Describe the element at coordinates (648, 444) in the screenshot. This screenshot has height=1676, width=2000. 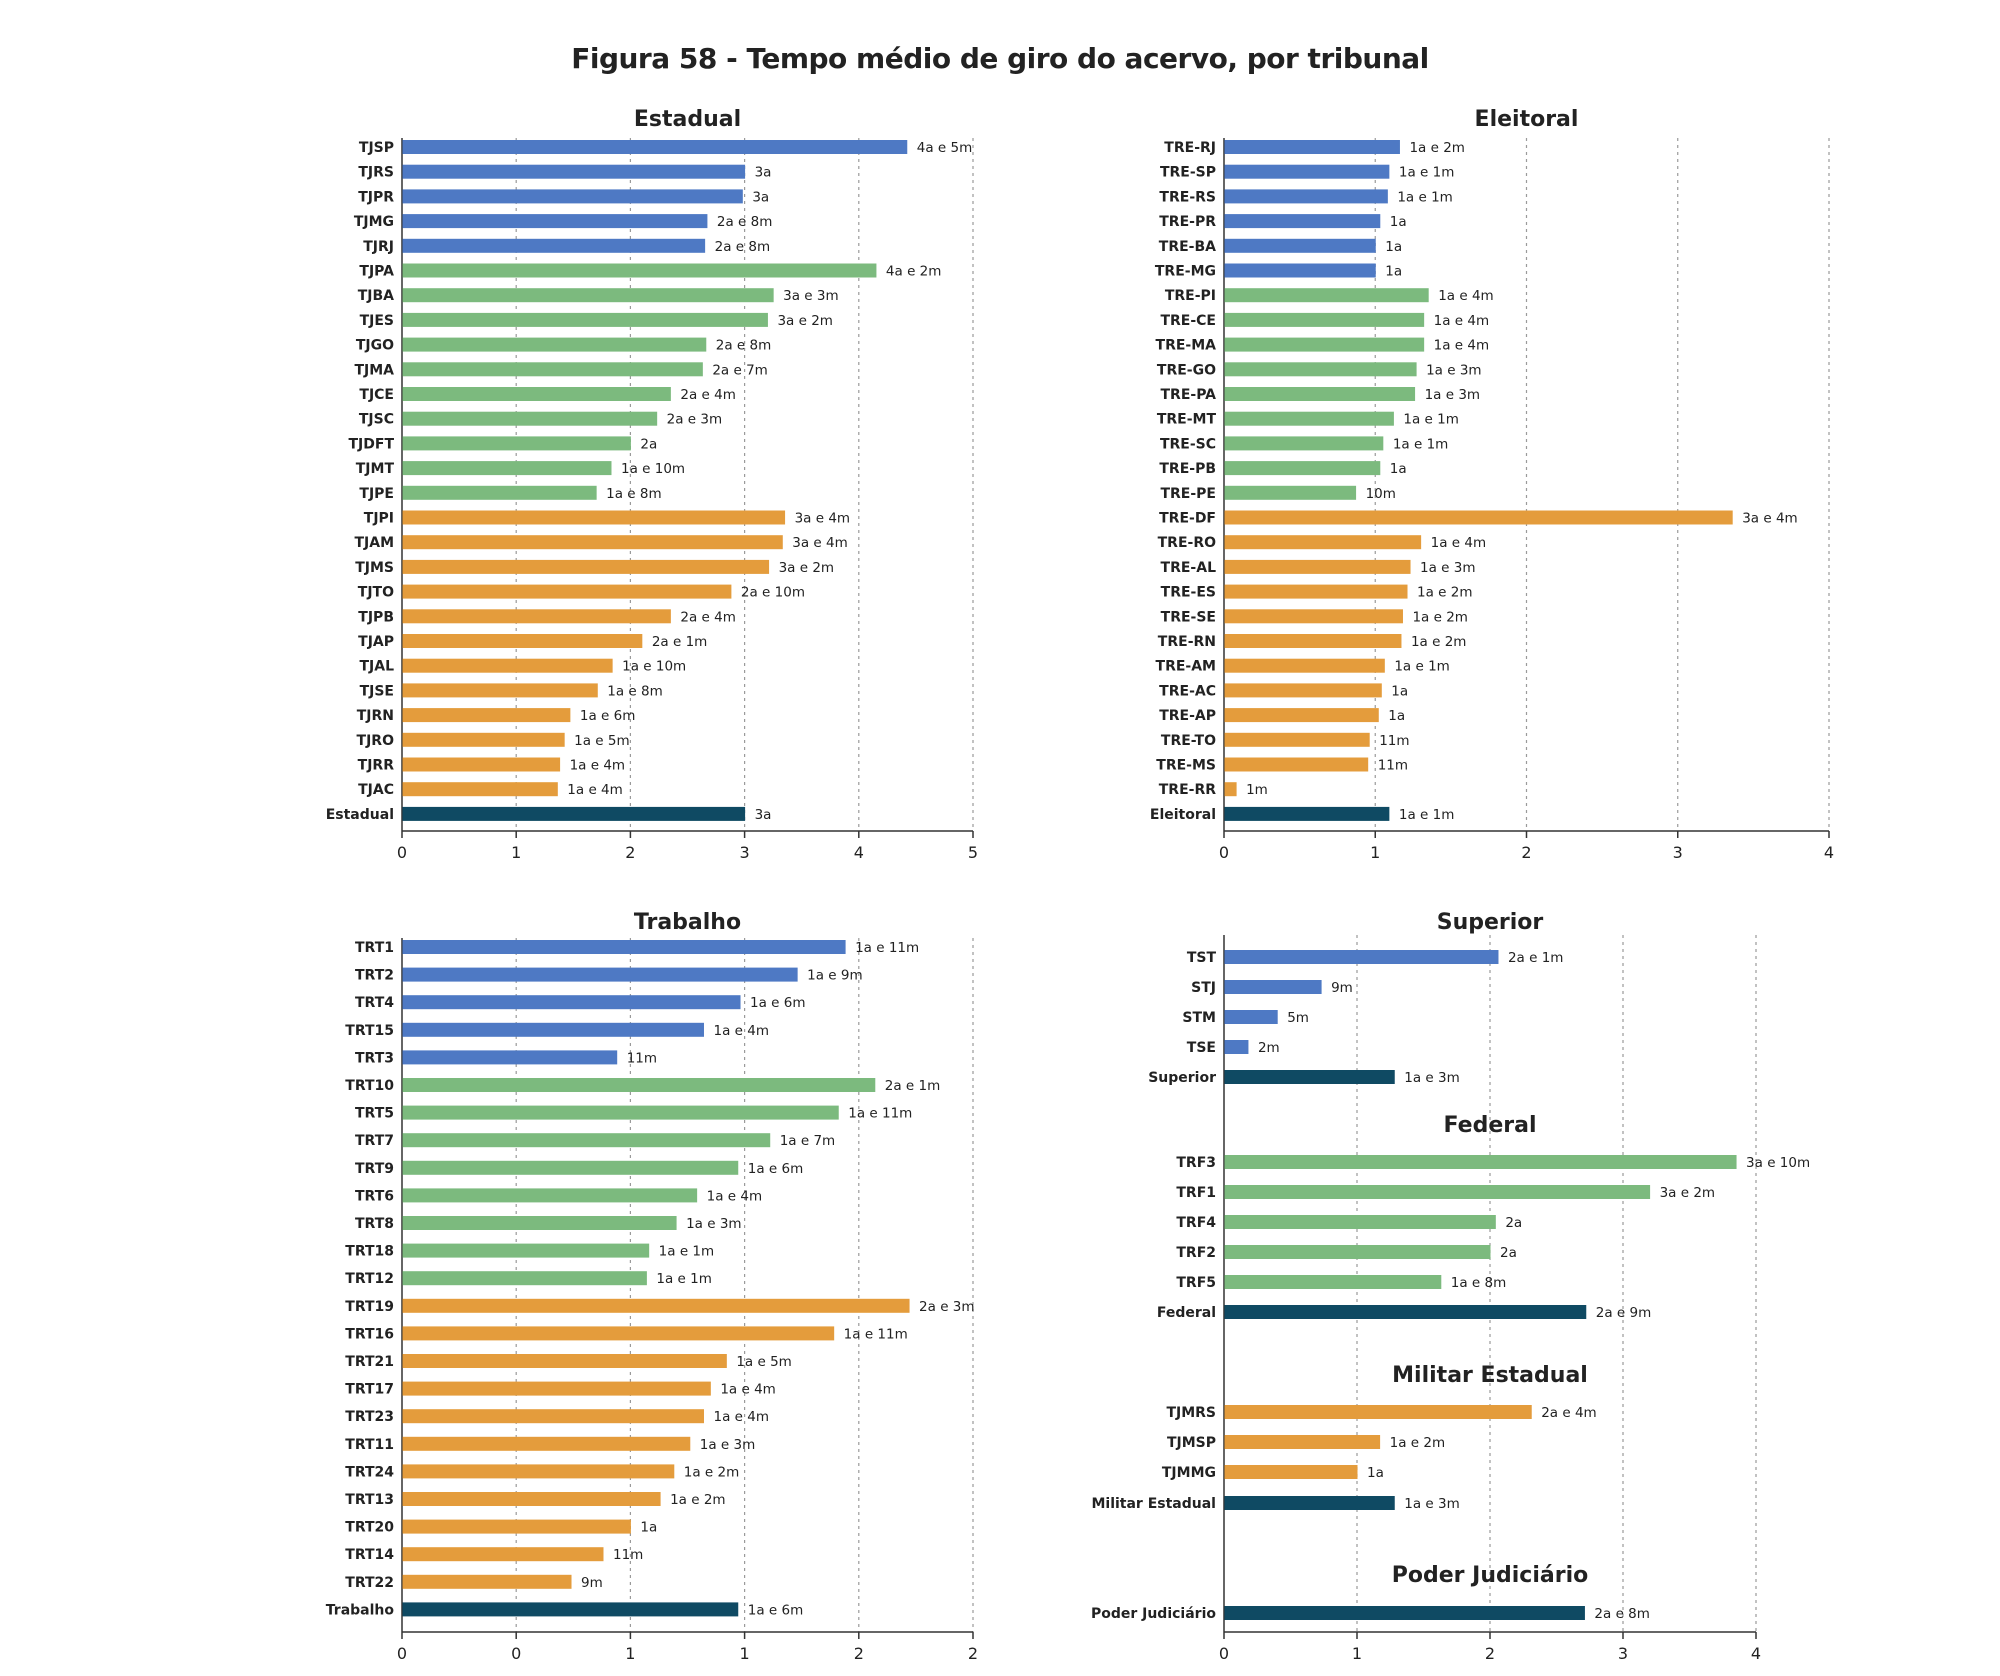
I see `value-label: 2a` at that location.